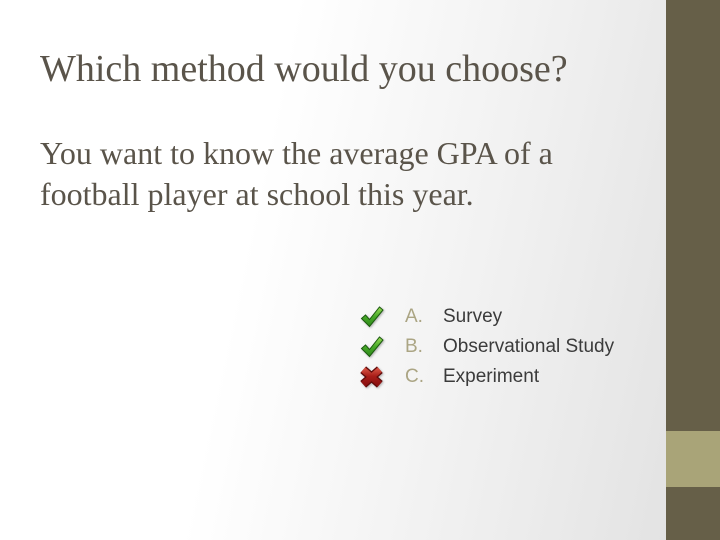 This screenshot has height=540, width=720. Describe the element at coordinates (414, 316) in the screenshot. I see `answer-letter: A.` at that location.